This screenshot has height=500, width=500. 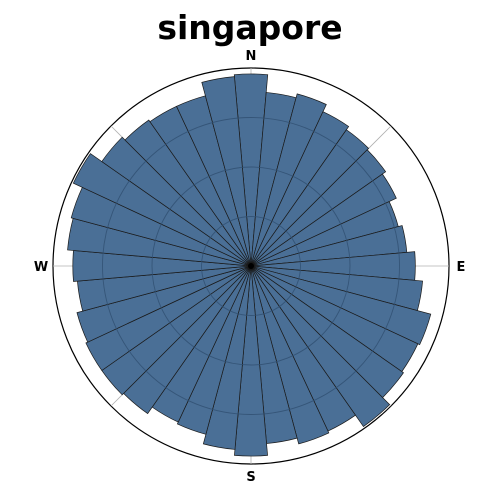 I want to click on direction-label-n: N, so click(x=251, y=56).